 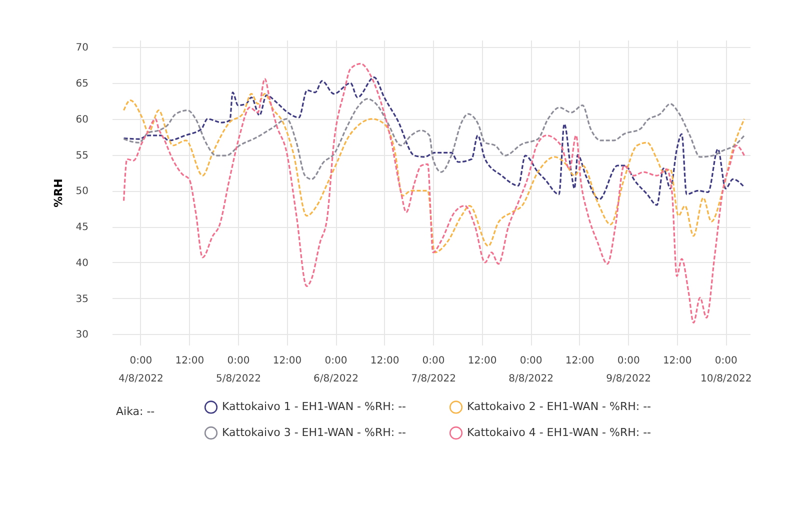 I want to click on y-tick-label: 50, so click(x=82, y=192).